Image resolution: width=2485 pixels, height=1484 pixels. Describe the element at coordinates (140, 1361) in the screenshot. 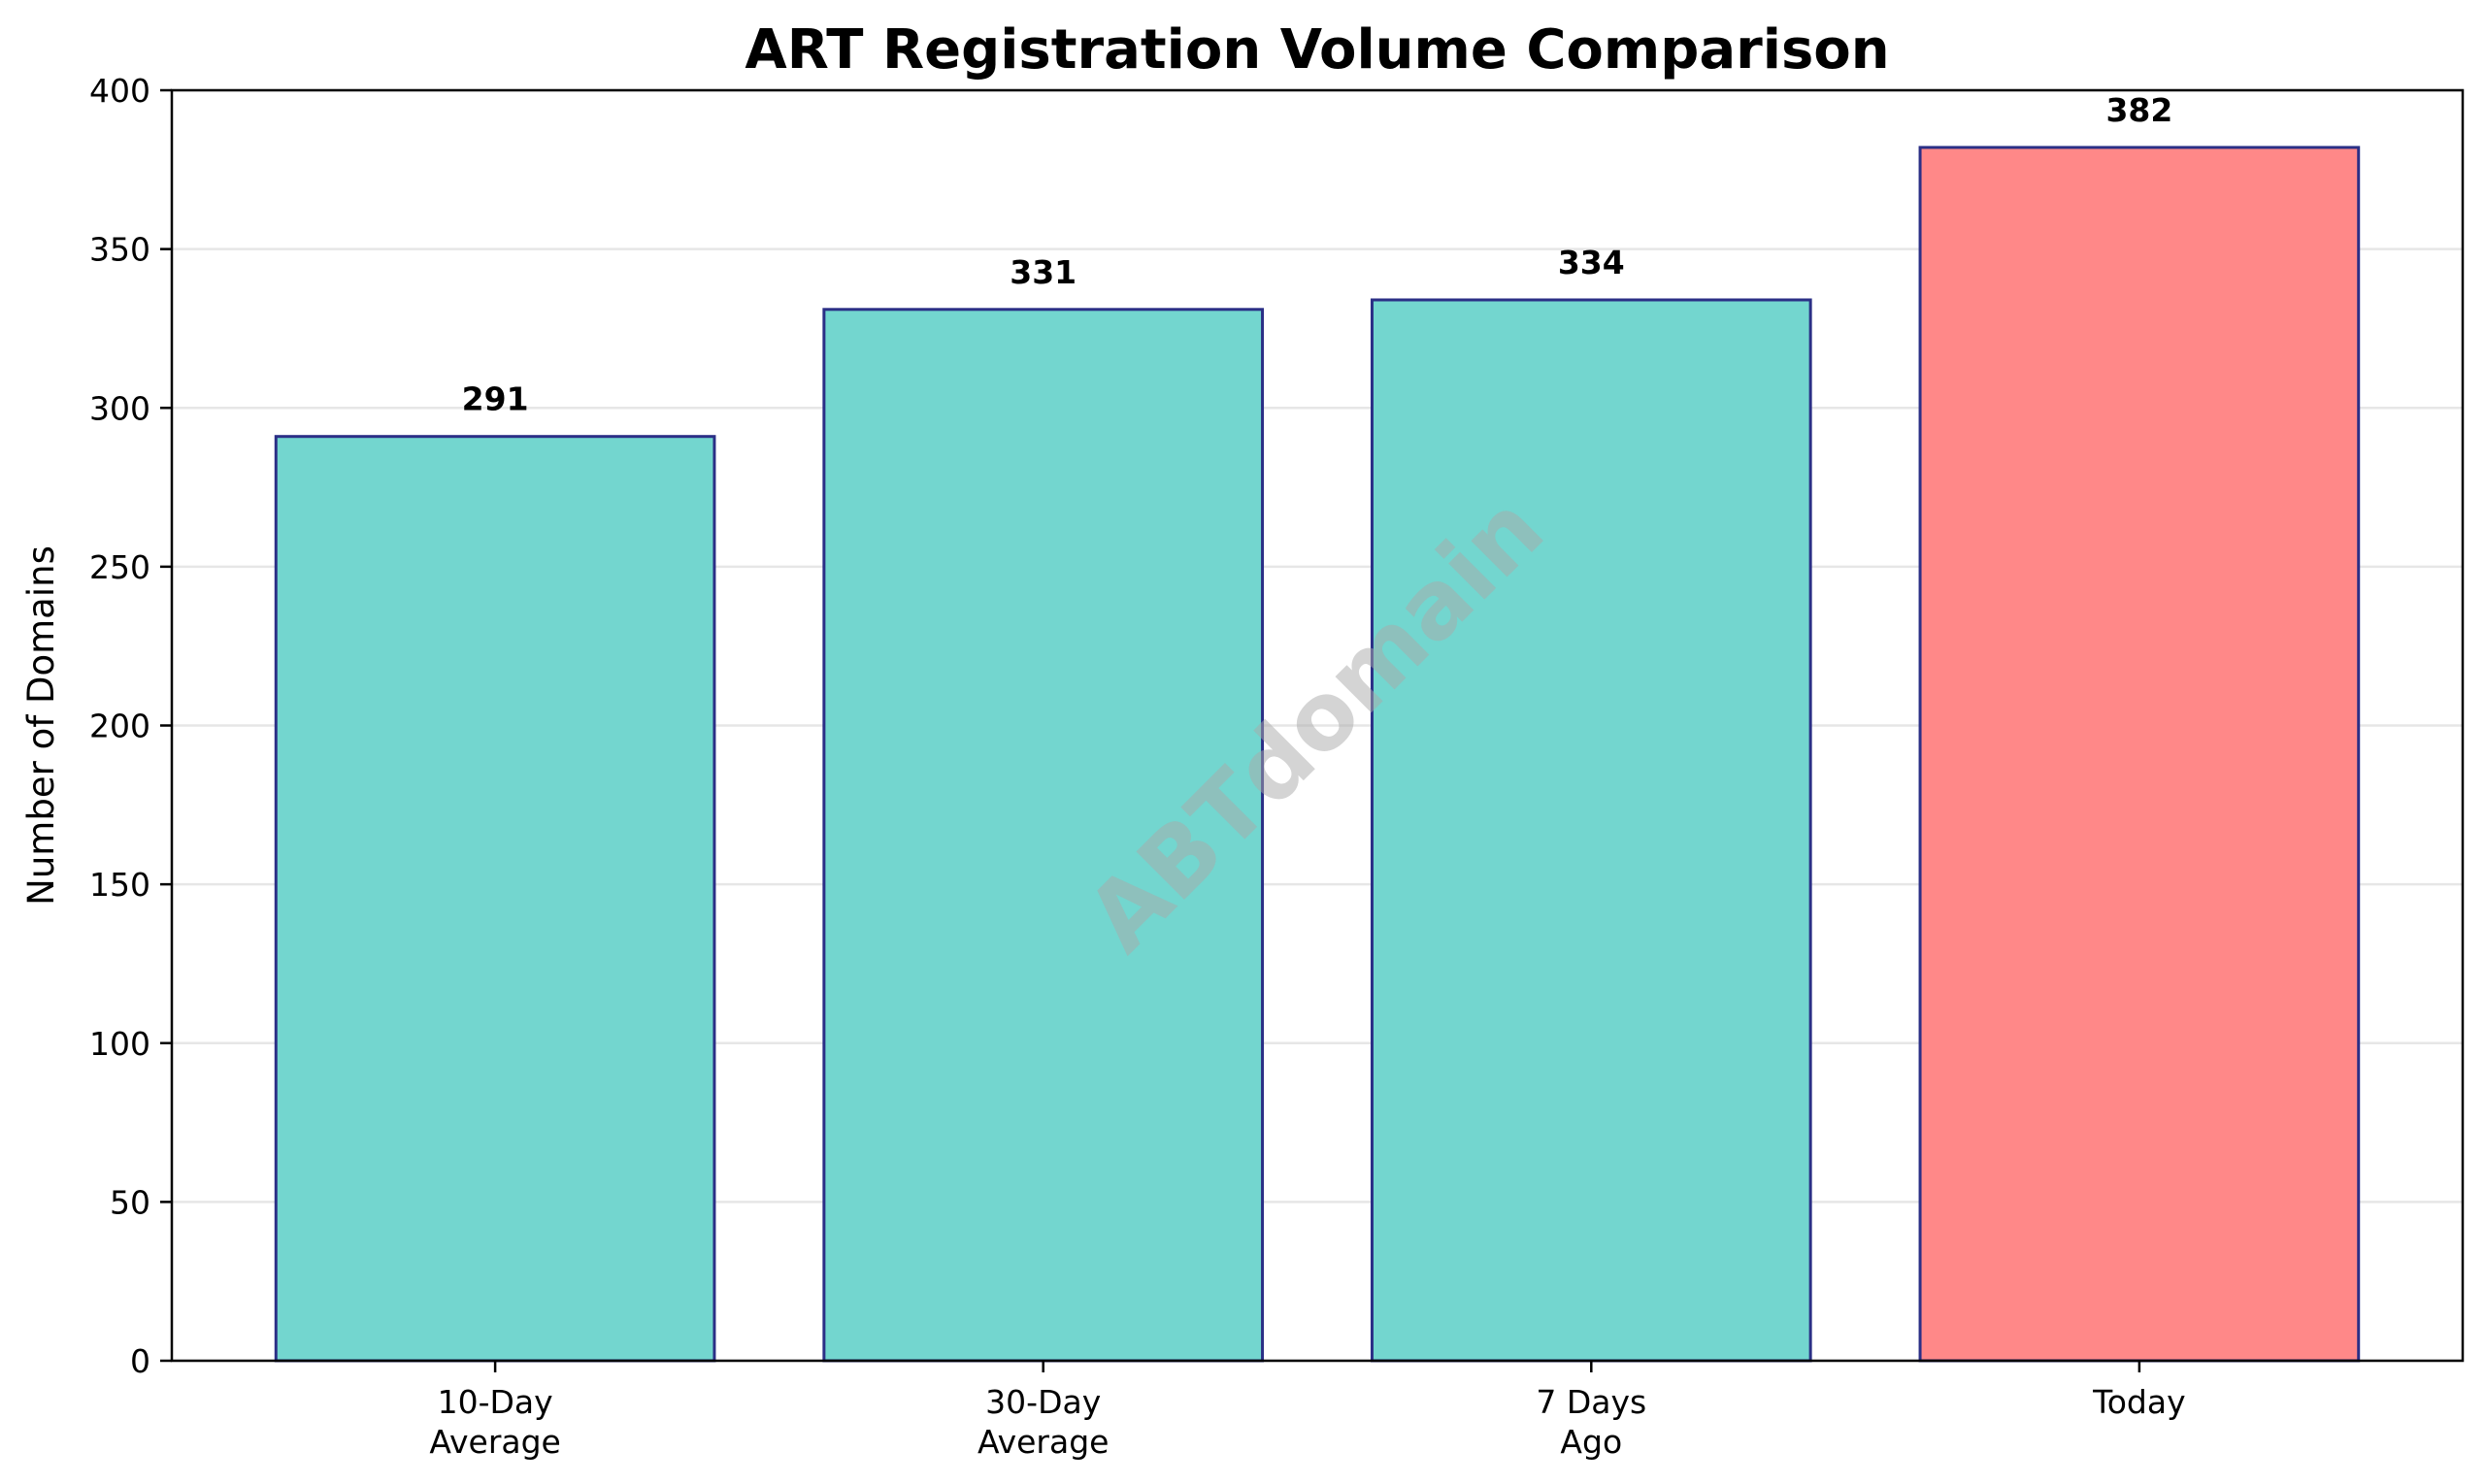

I see `y-tick-label-0: 0` at that location.